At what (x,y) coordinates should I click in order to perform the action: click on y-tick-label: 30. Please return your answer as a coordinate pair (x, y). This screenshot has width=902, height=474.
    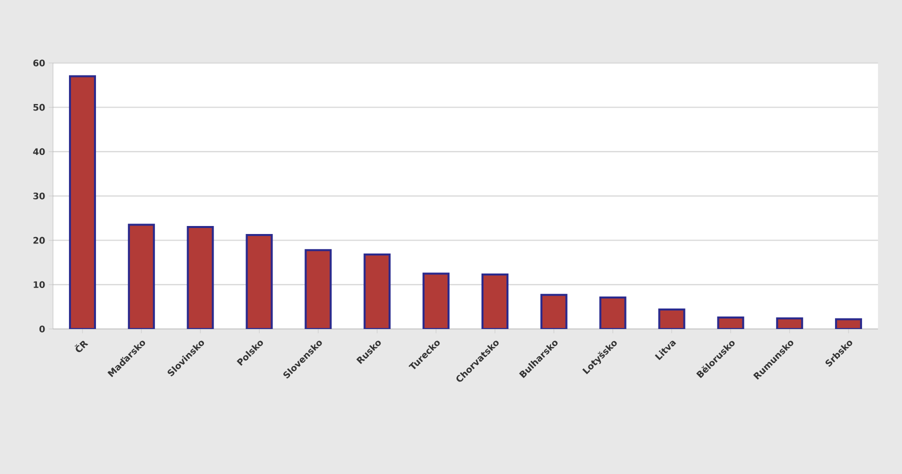
    Looking at the image, I should click on (39, 196).